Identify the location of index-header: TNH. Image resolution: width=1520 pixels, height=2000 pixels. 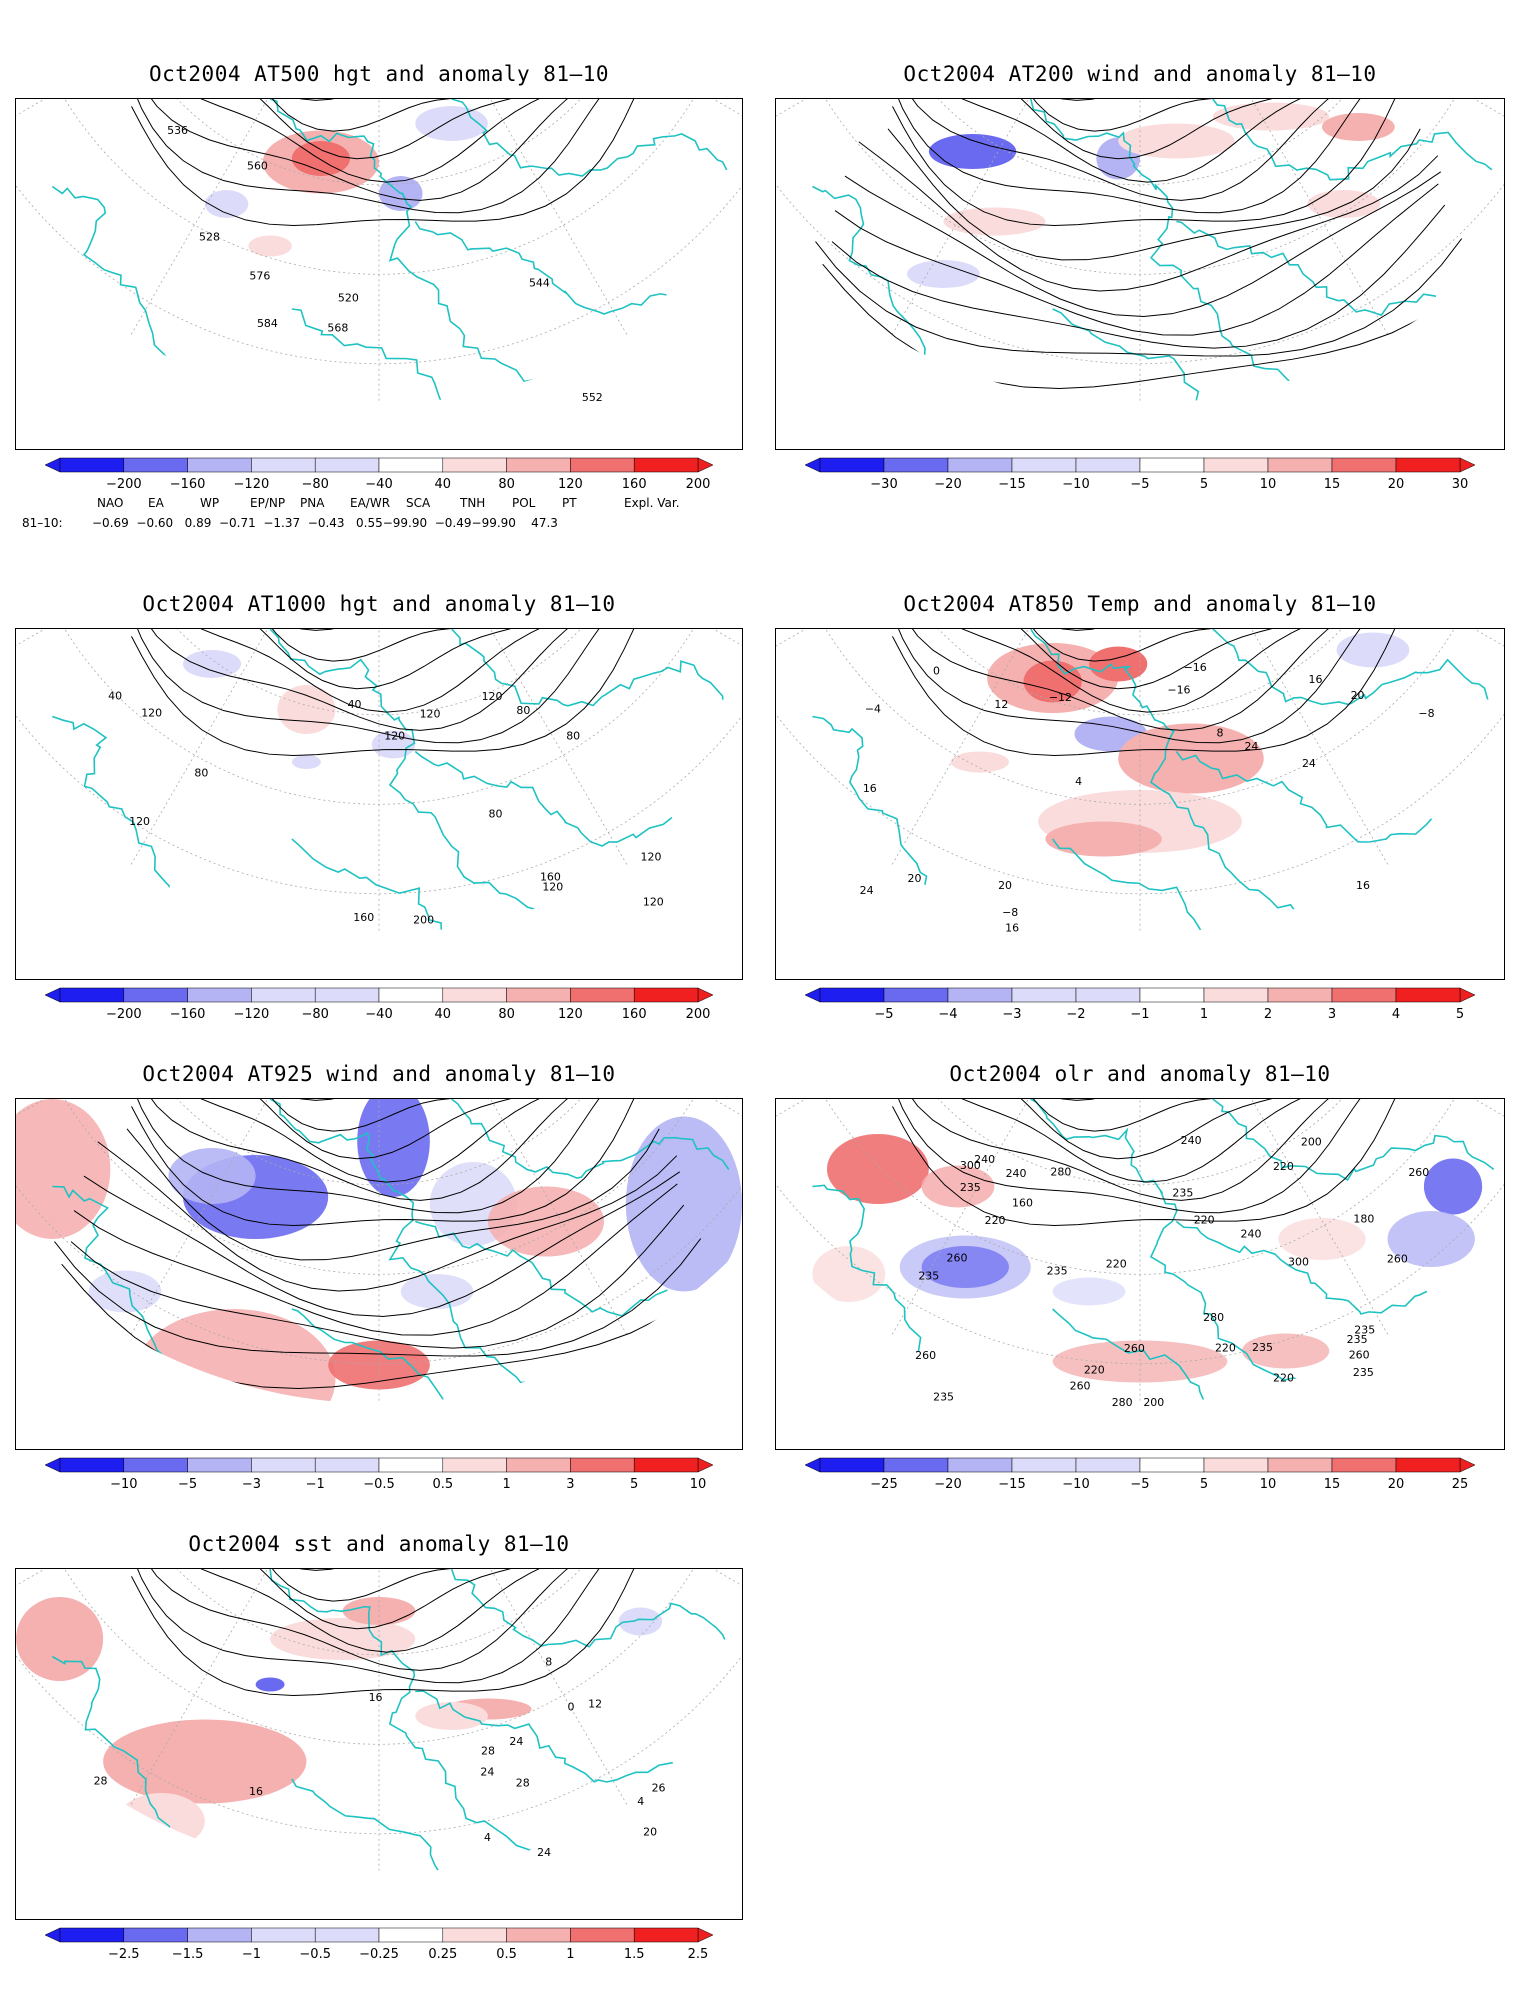
(473, 503).